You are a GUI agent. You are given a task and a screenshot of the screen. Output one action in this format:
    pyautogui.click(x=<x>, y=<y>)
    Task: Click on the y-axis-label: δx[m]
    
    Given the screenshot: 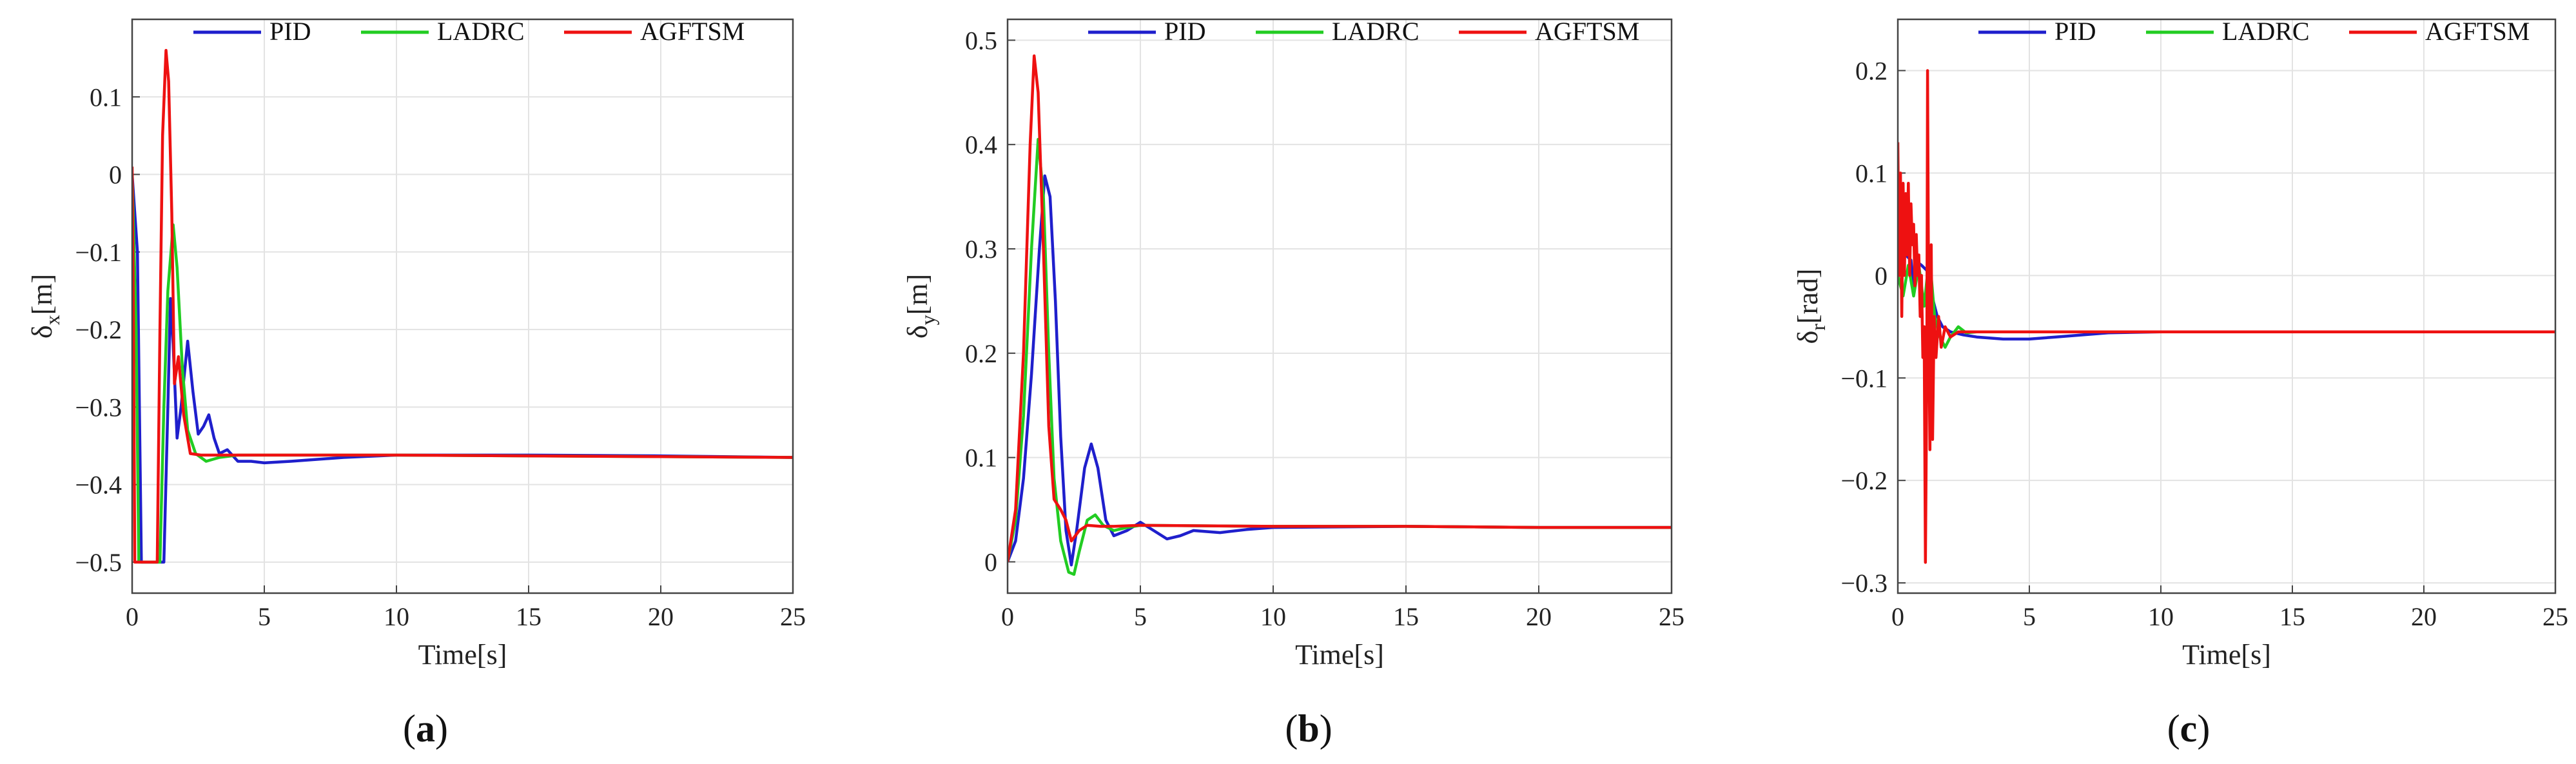 What is the action you would take?
    pyautogui.click(x=45, y=306)
    